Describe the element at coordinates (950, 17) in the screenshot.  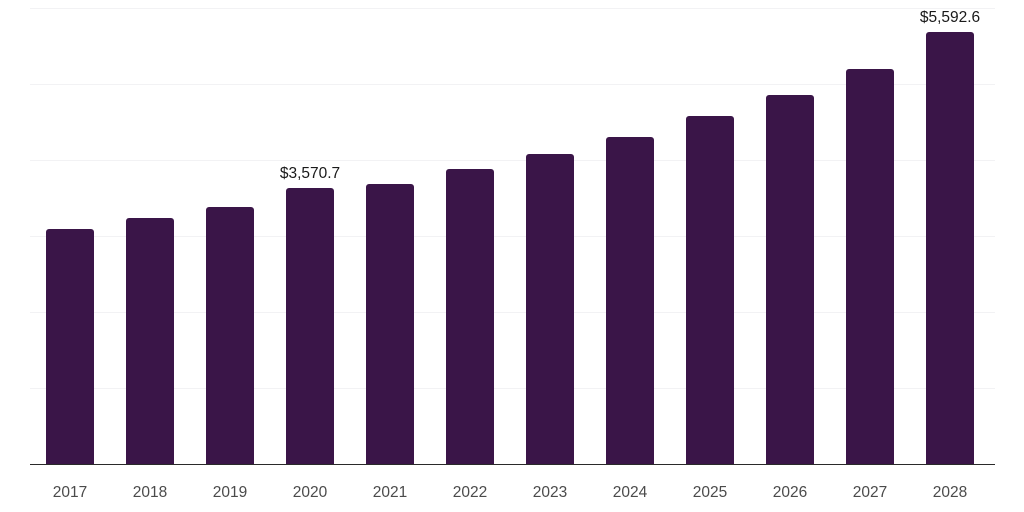
I see `bar-value-label: $5,592.6` at that location.